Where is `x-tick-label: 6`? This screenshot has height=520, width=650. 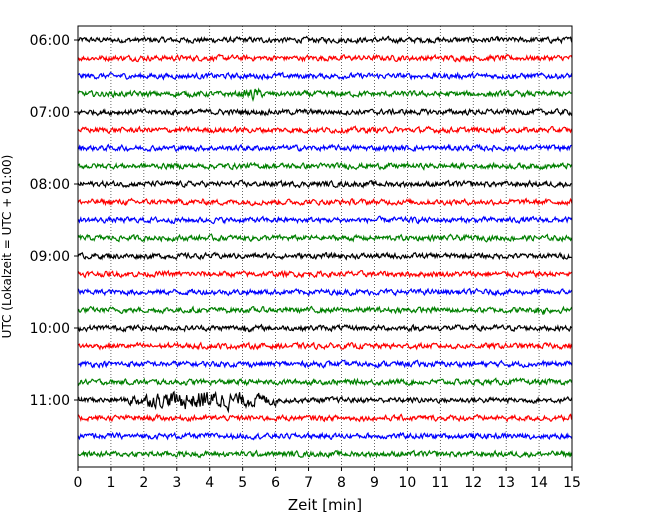
x-tick-label: 6 is located at coordinates (275, 483).